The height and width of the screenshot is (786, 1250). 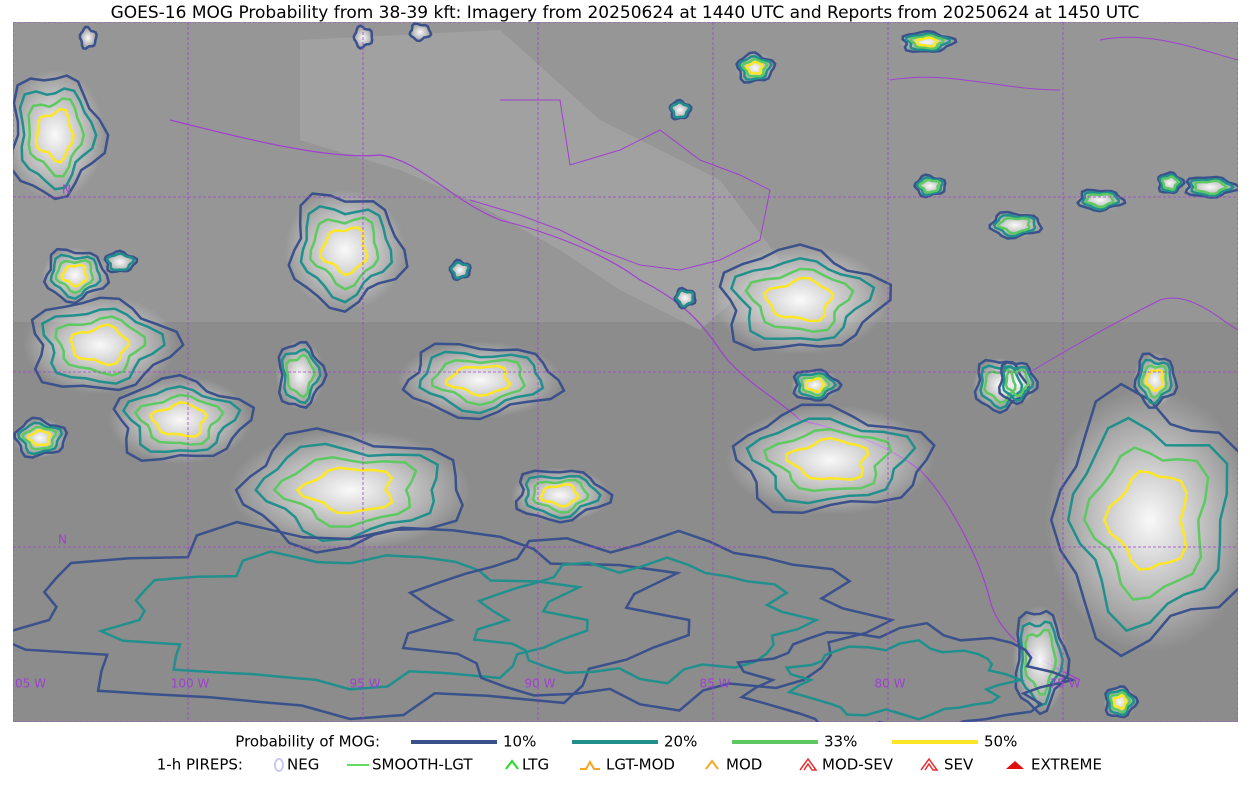 I want to click on longitude-label: 90 W, so click(x=540, y=684).